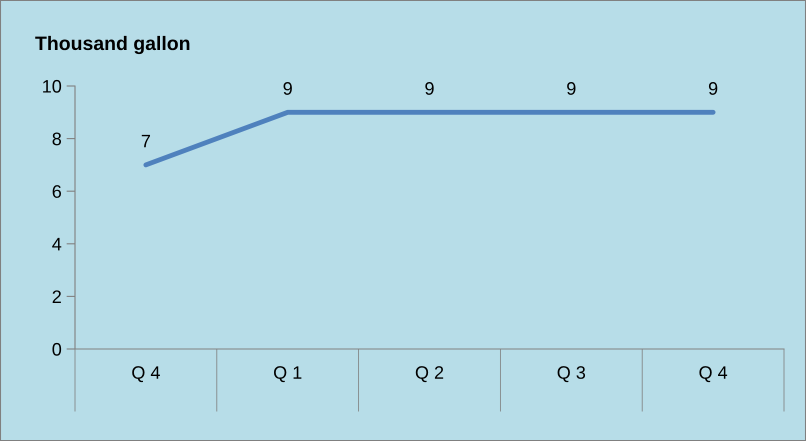 The width and height of the screenshot is (806, 441). Describe the element at coordinates (52, 86) in the screenshot. I see `y-tick-label: 10` at that location.